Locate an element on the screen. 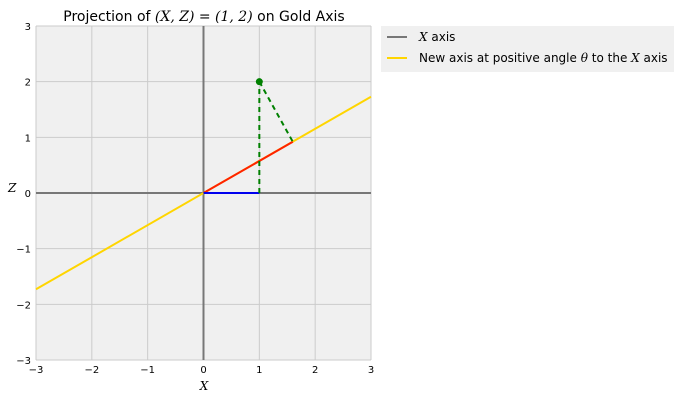  legend-1-math2: X is located at coordinates (635, 58).